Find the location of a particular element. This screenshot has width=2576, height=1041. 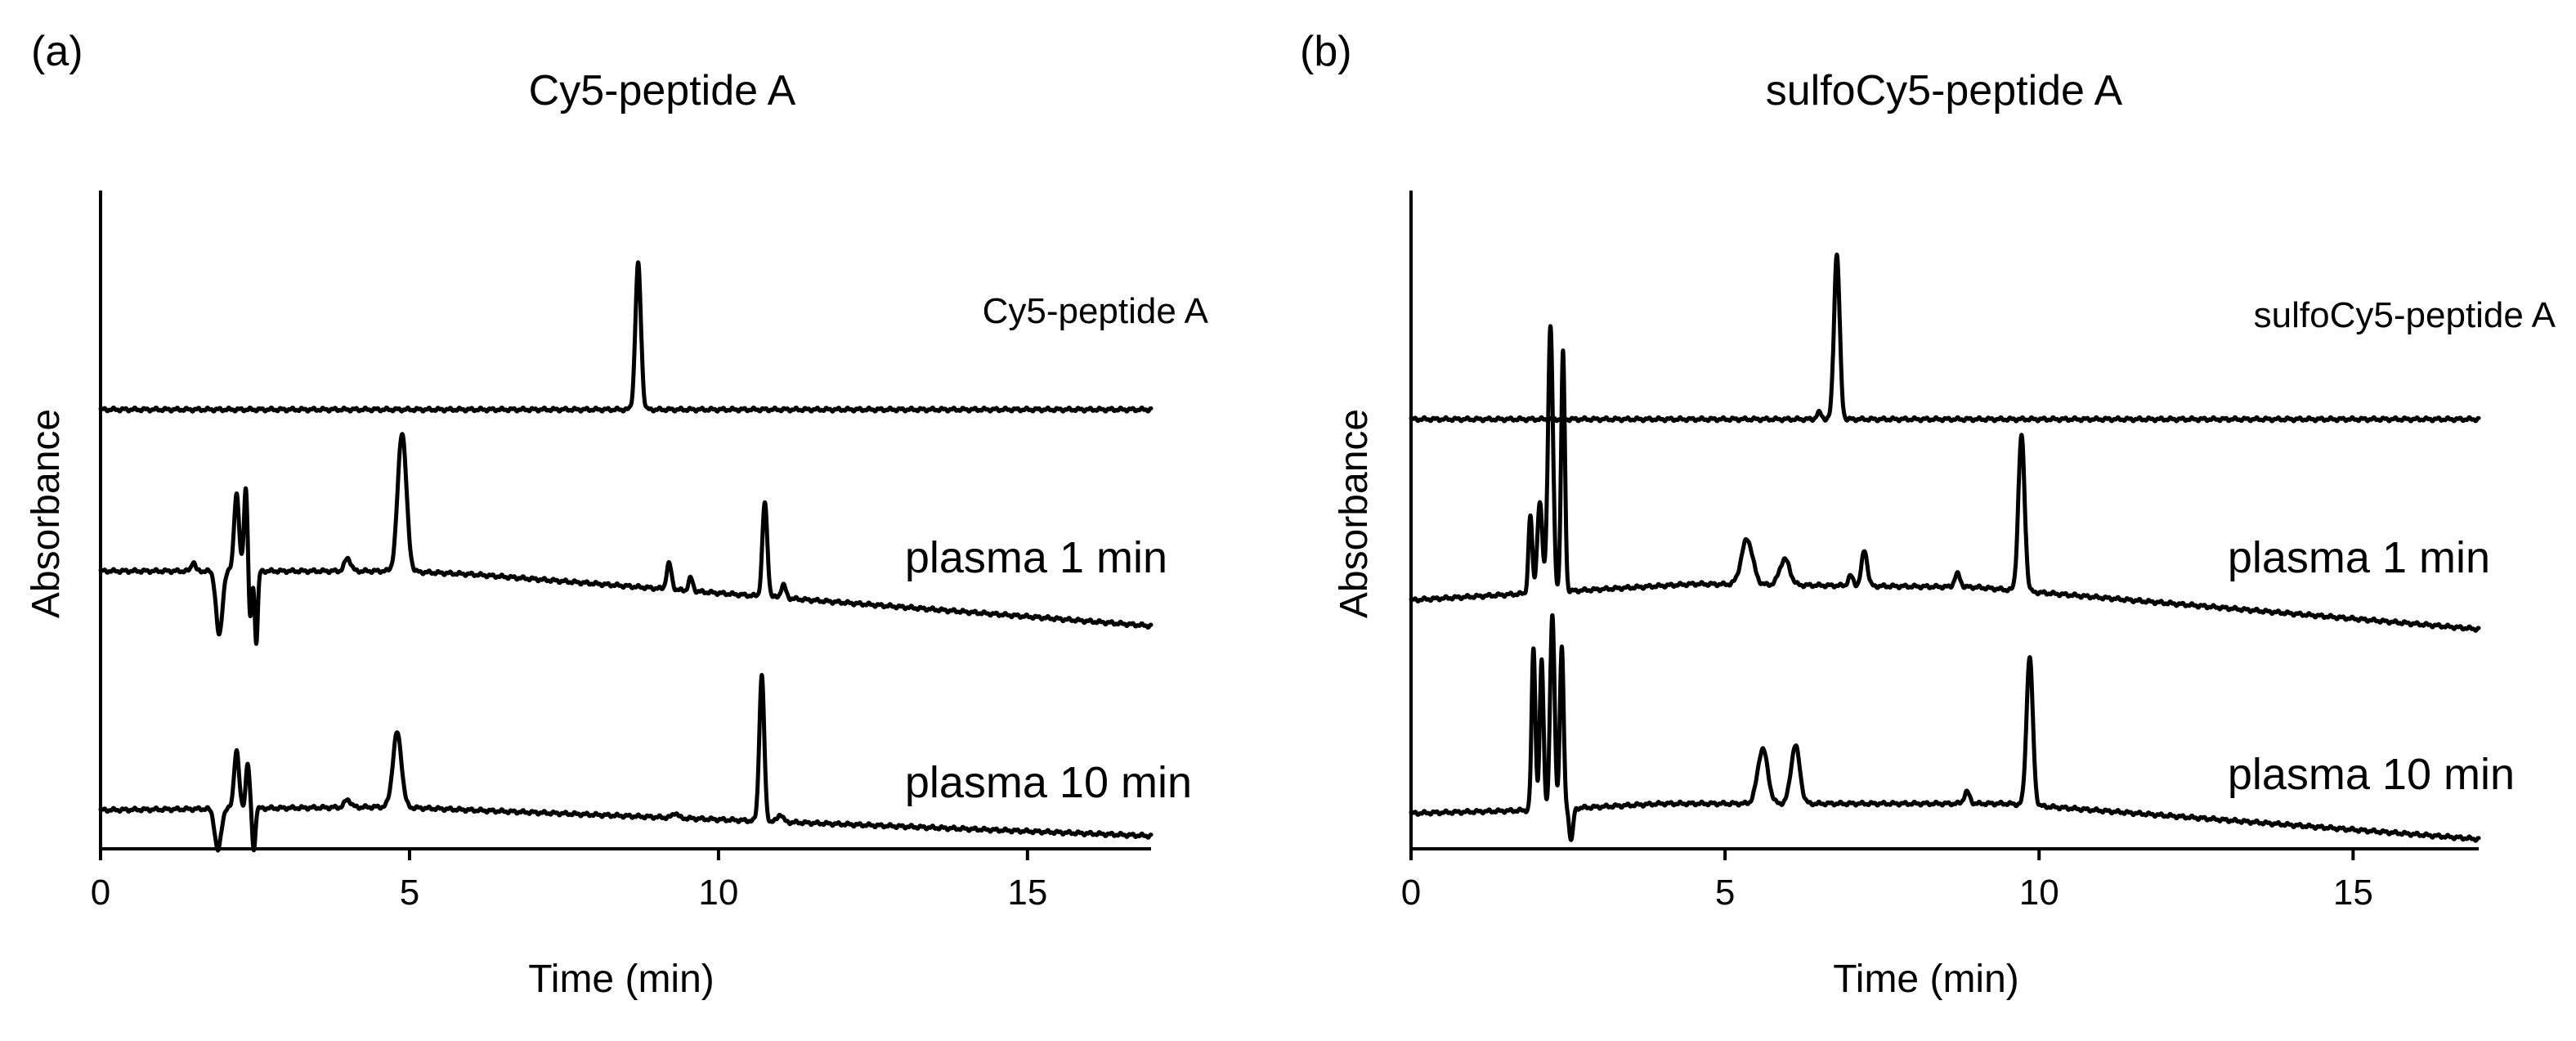

panel-b-x-tick-label-10: 10 is located at coordinates (2039, 893).